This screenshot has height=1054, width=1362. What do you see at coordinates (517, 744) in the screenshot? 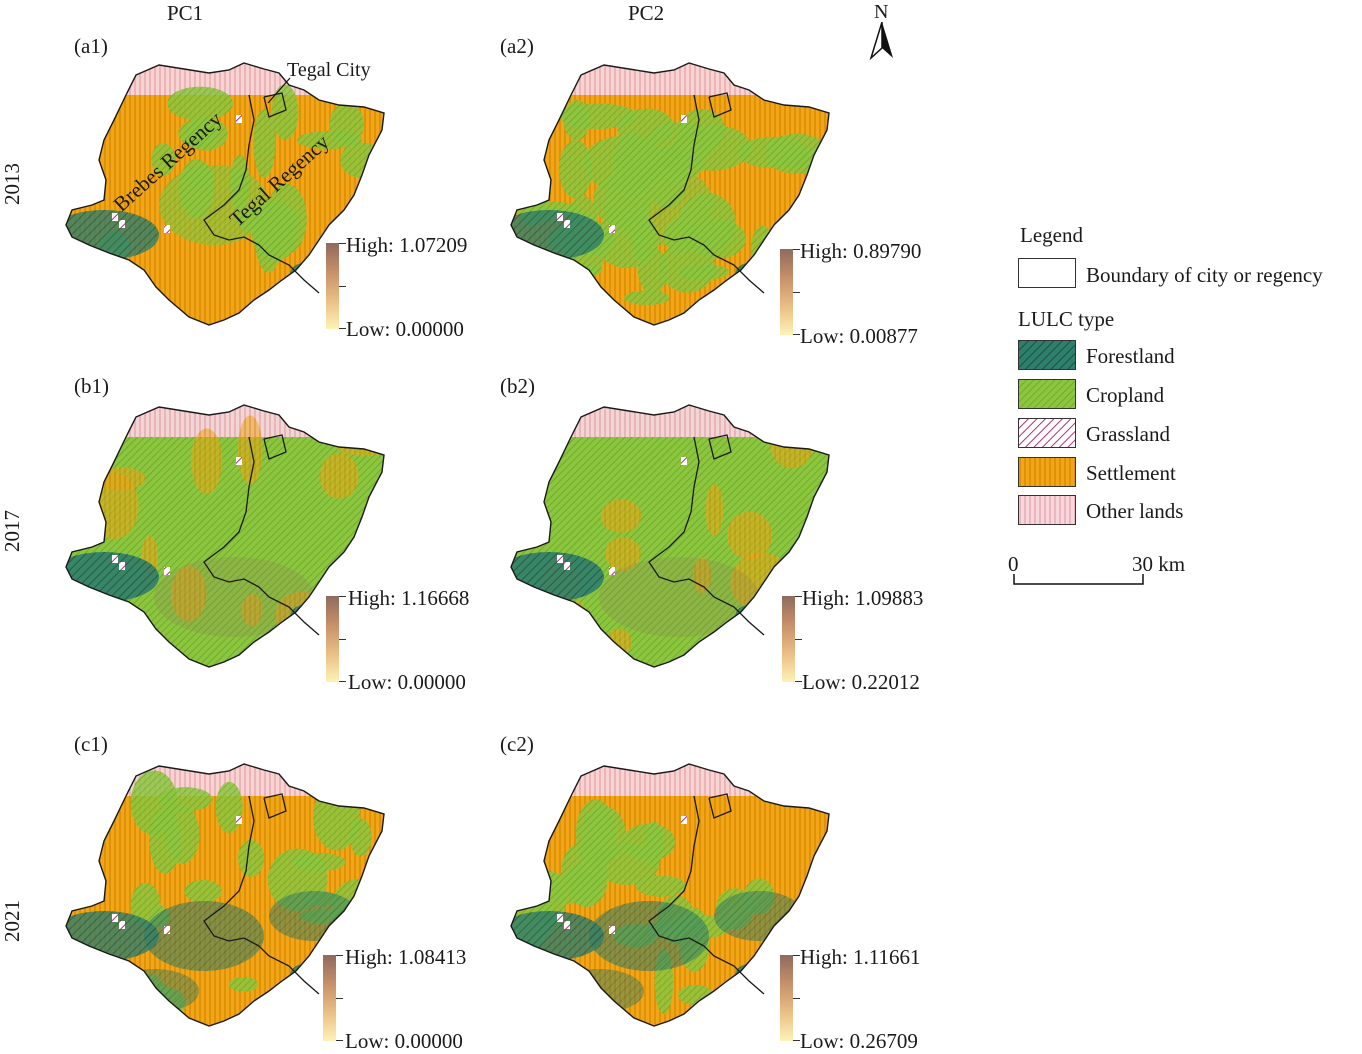
I see `panel-label-c2: (c2)` at bounding box center [517, 744].